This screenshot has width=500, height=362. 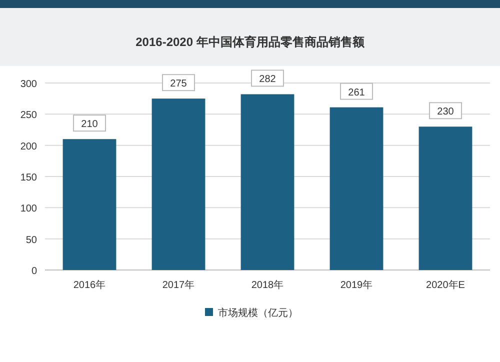 What do you see at coordinates (357, 92) in the screenshot?
I see `data-label: 261` at bounding box center [357, 92].